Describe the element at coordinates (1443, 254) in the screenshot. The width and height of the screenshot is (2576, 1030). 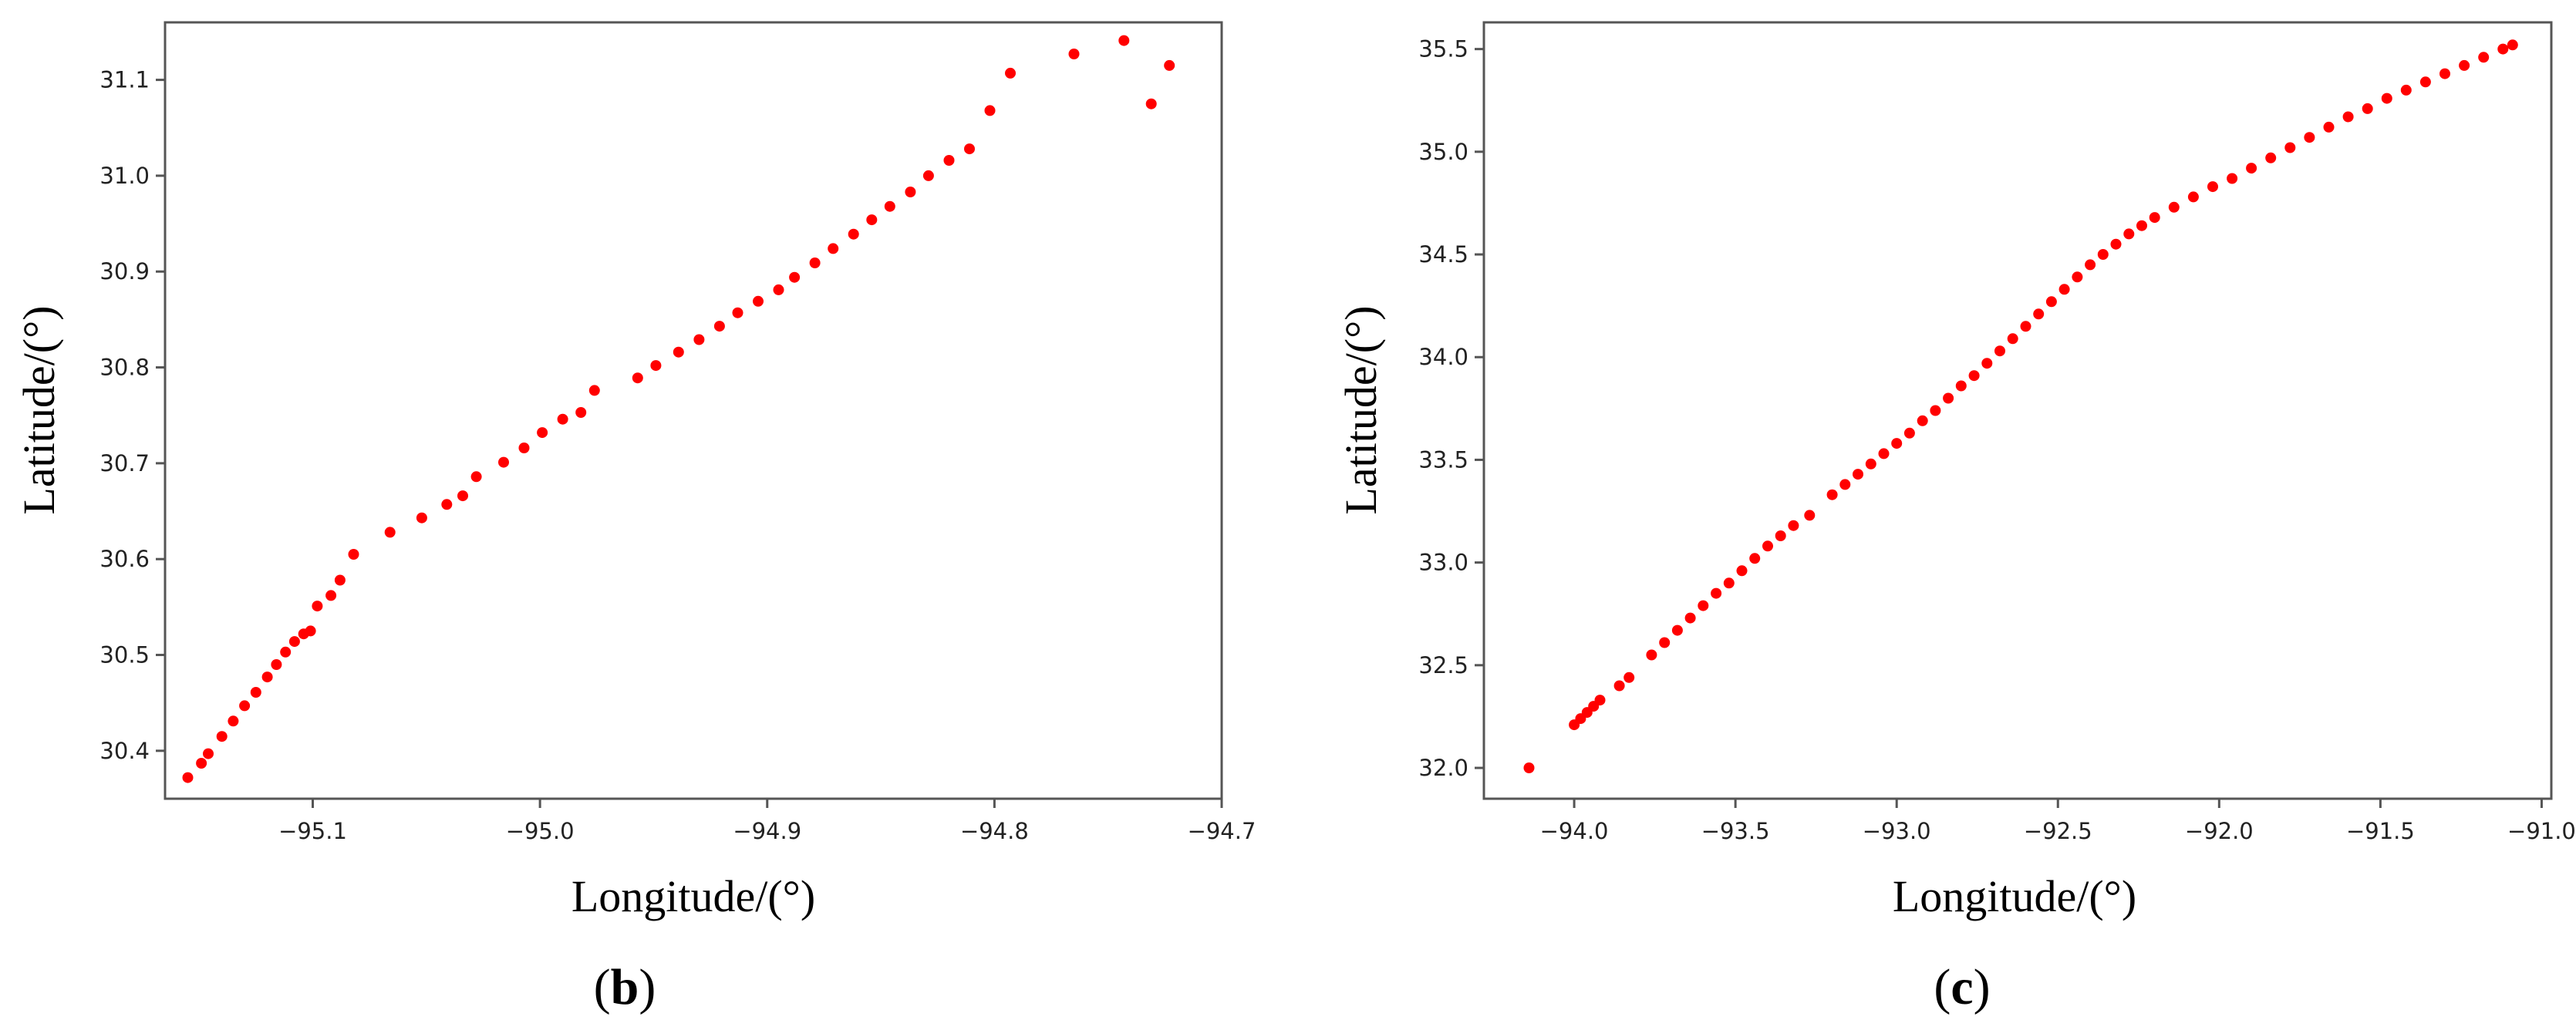
I see `y-tick-label-c: 34.5` at that location.